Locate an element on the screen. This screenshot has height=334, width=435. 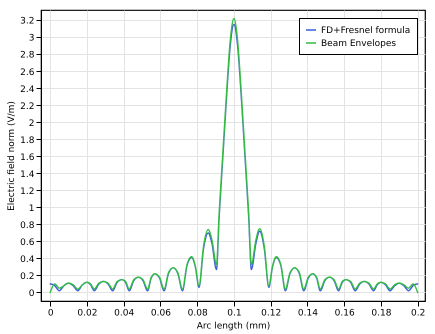
y-tick-label: 0.8 is located at coordinates (27, 225).